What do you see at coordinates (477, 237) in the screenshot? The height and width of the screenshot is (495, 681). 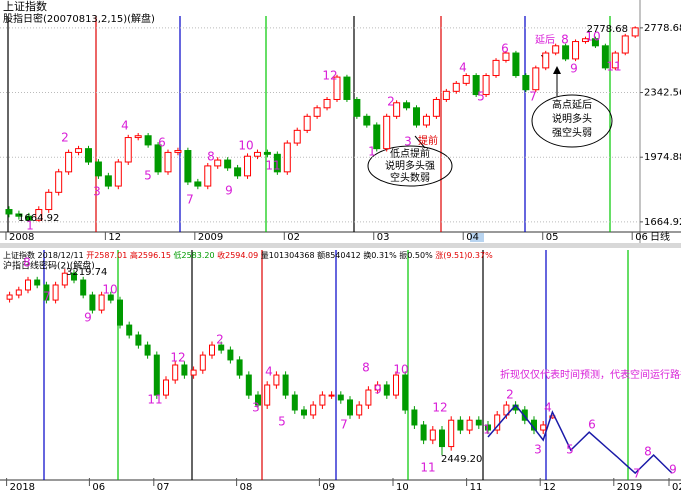 I see `scroll-marker` at bounding box center [477, 237].